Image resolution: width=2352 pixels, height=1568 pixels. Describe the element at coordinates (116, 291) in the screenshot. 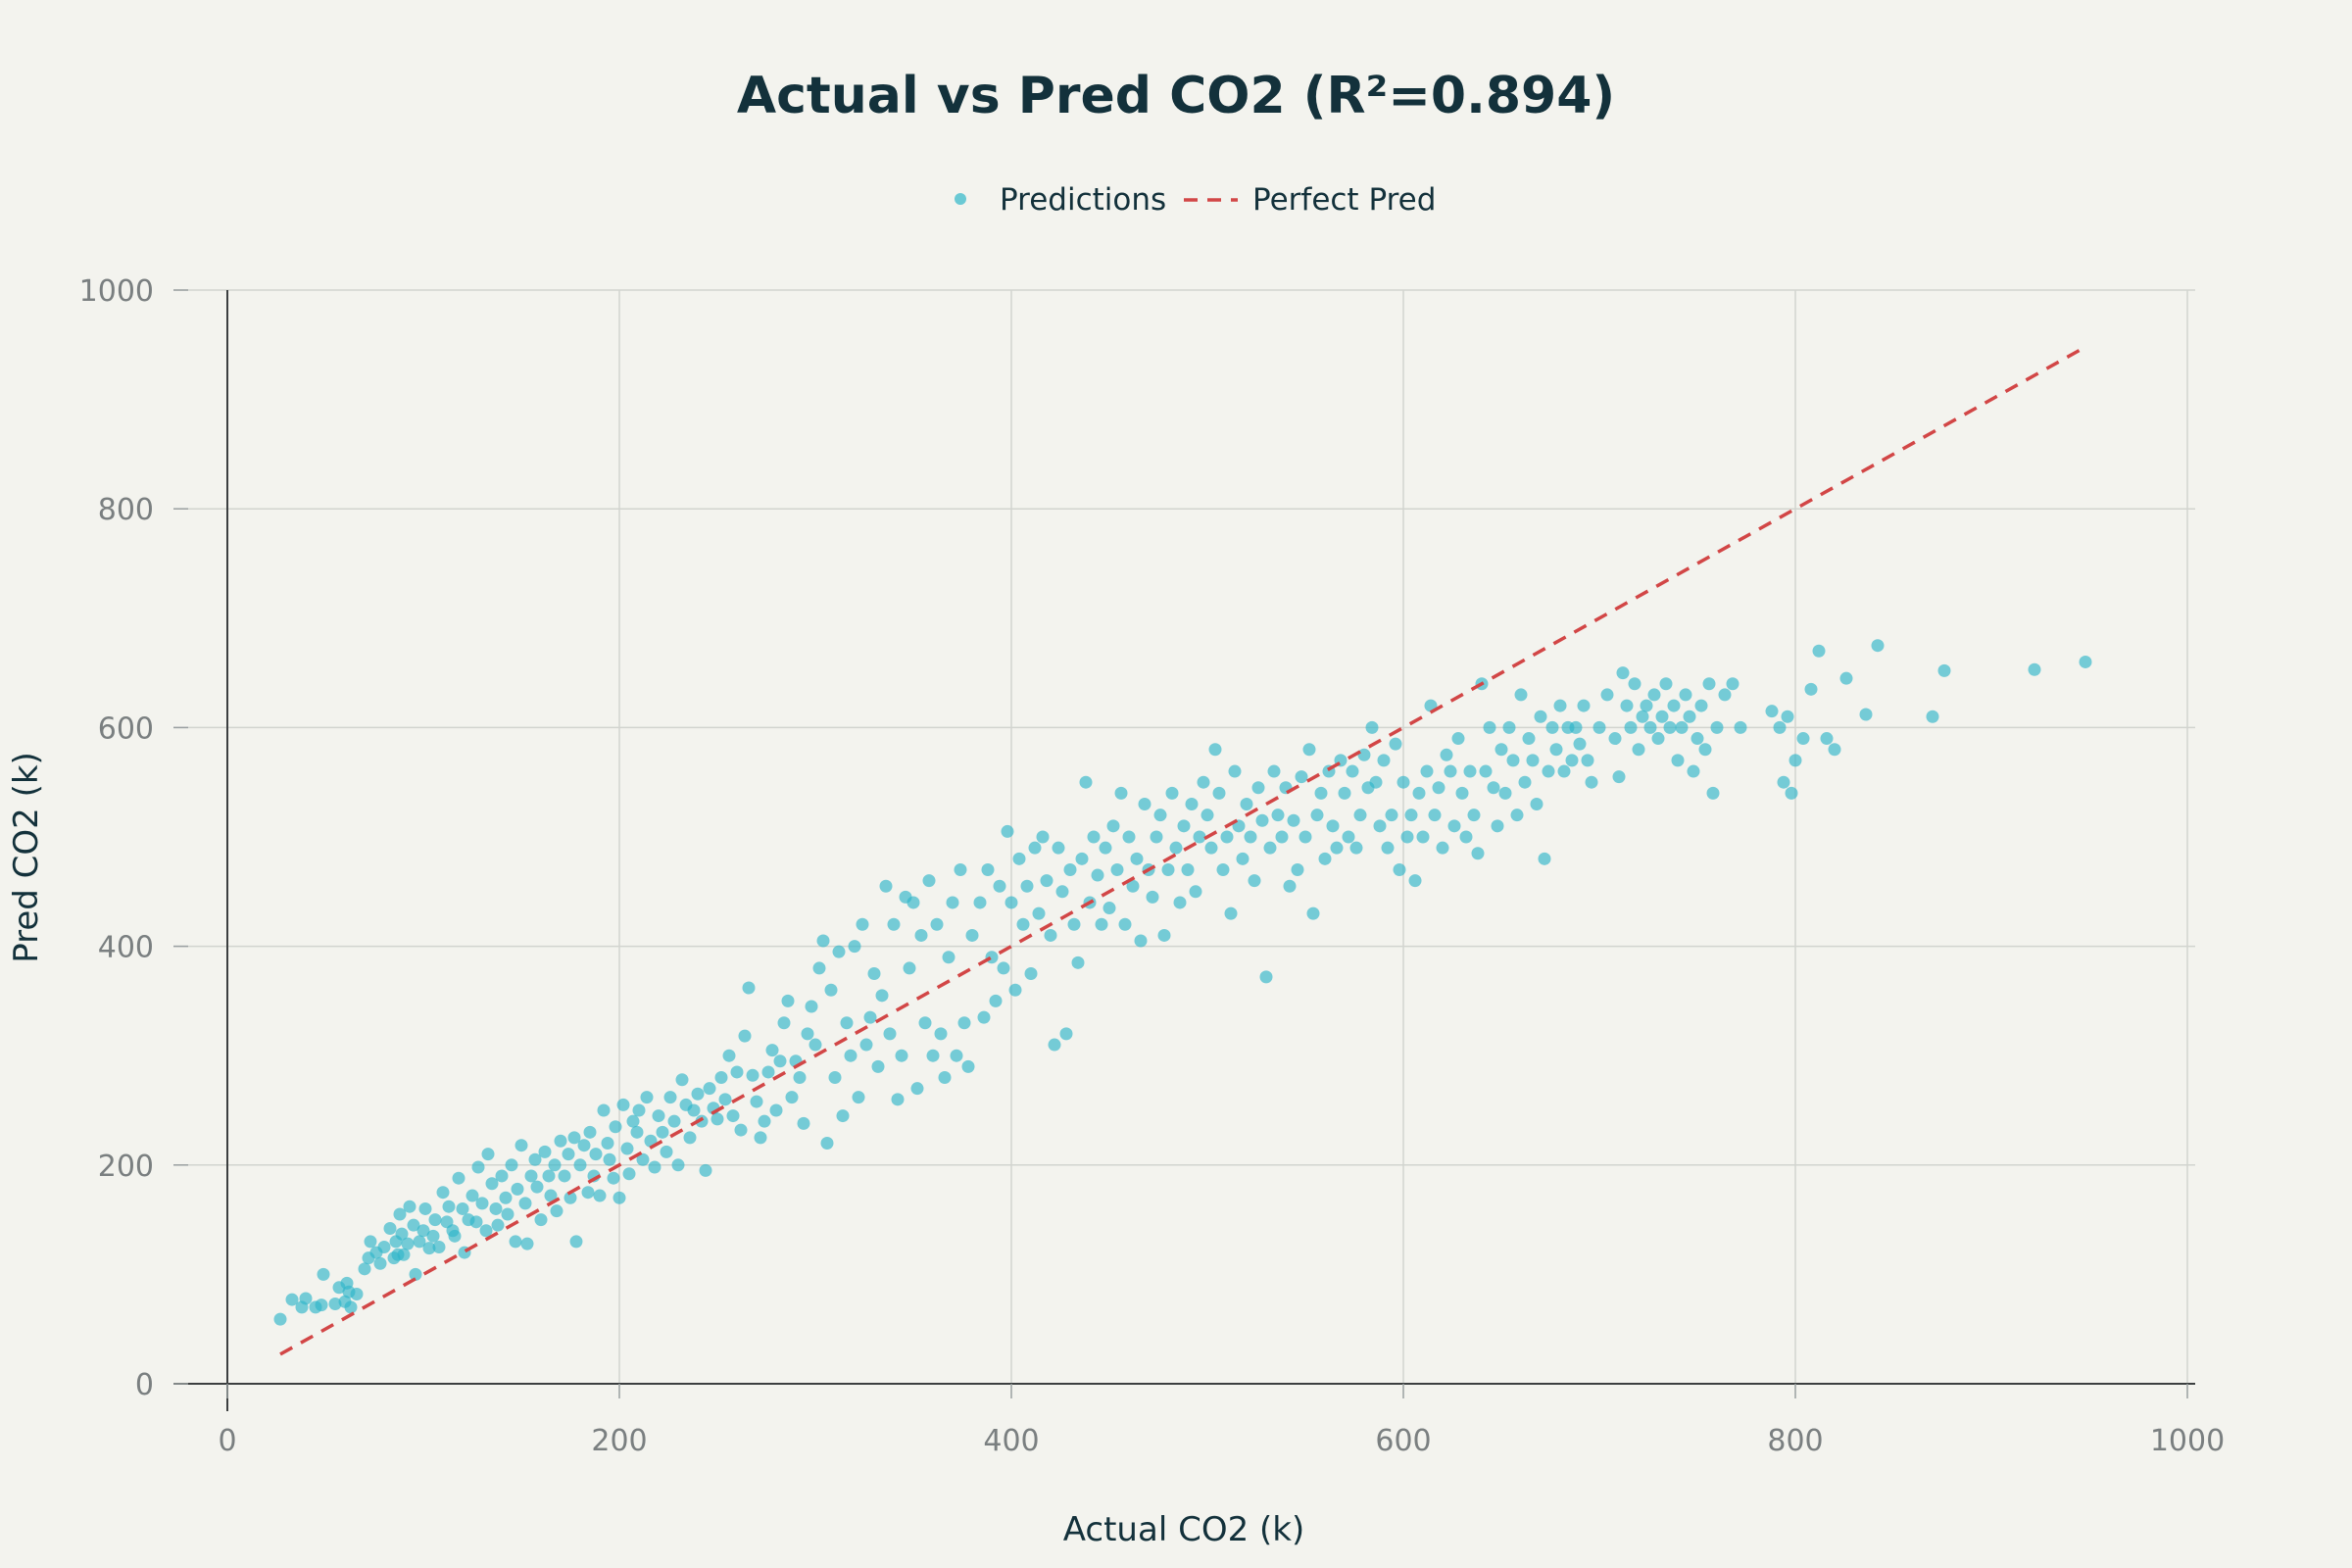

I see `y-tick-label: 1000` at that location.